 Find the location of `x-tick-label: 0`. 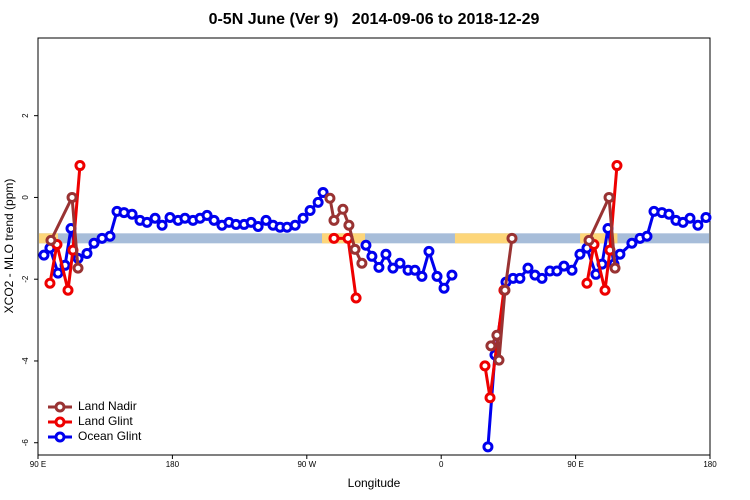

x-tick-label: 0 is located at coordinates (441, 464).